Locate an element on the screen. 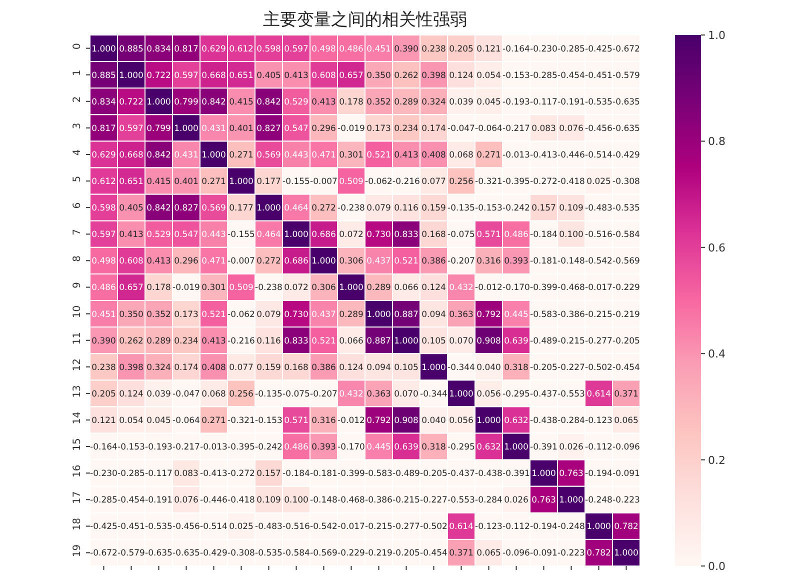  data-label: 0.887 is located at coordinates (378, 341).